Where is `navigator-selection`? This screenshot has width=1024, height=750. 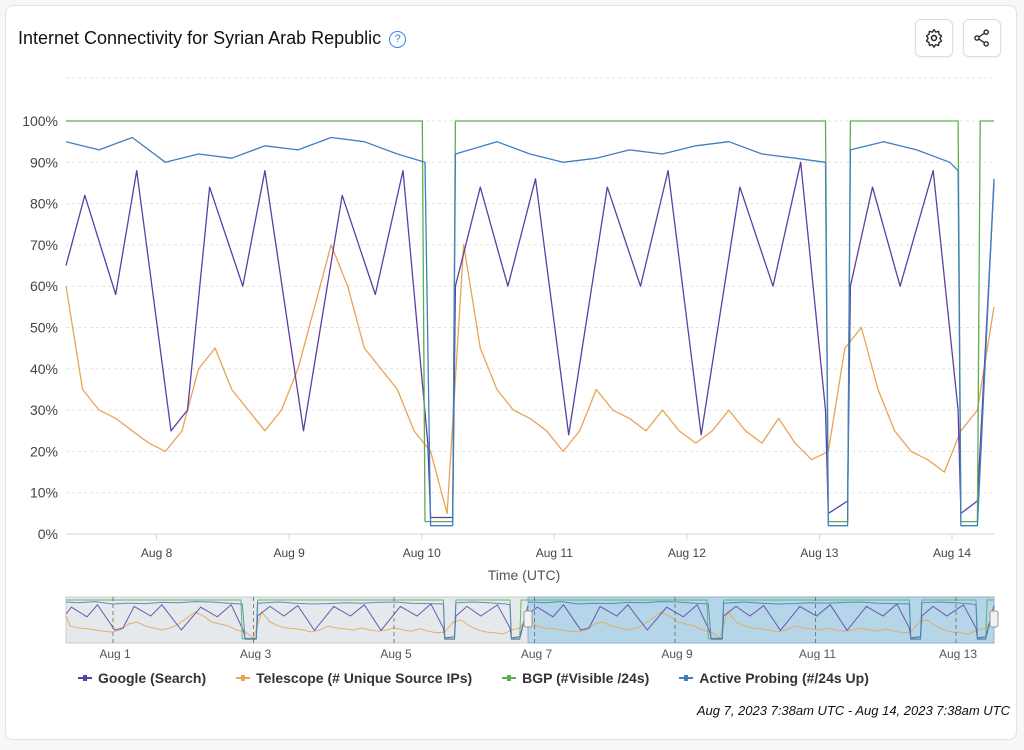 navigator-selection is located at coordinates (761, 620).